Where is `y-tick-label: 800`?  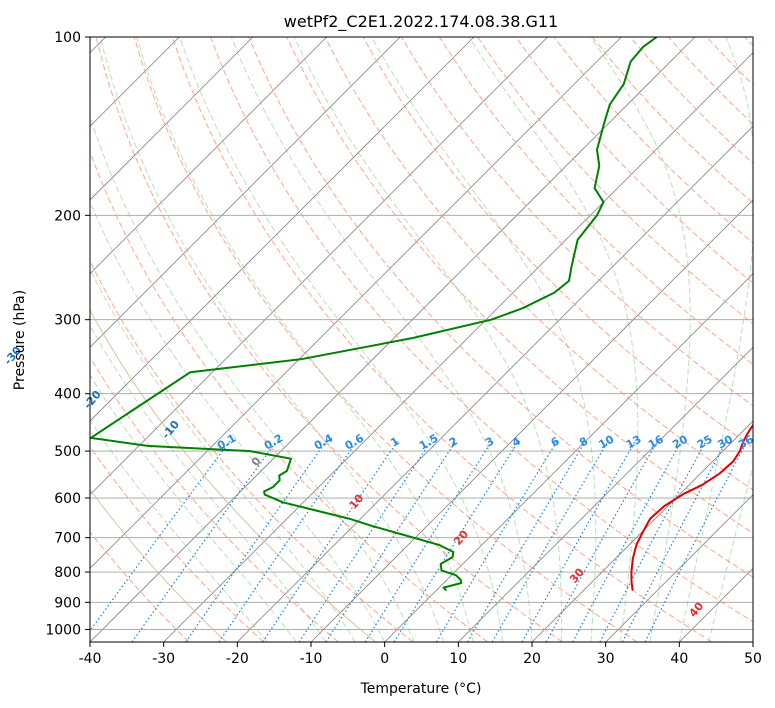
y-tick-label: 800 is located at coordinates (67, 573).